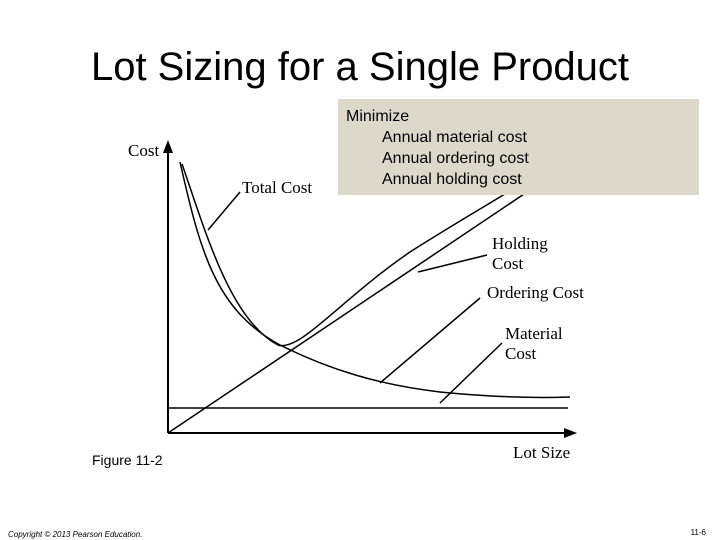 The width and height of the screenshot is (720, 540). Describe the element at coordinates (471, 373) in the screenshot. I see `material-cost-leader` at that location.